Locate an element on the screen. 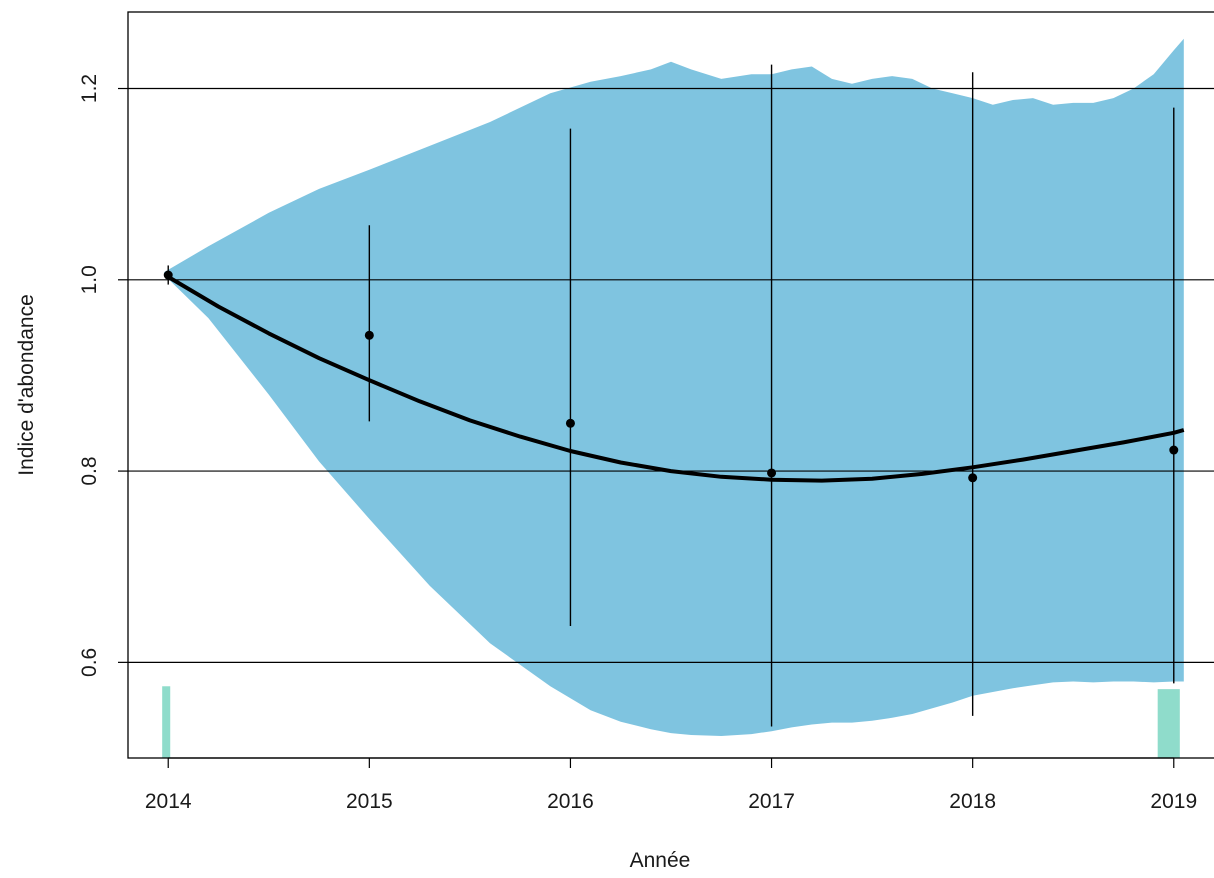 Image resolution: width=1214 pixels, height=878 pixels. x-tick-label-1: 2015 is located at coordinates (369, 801).